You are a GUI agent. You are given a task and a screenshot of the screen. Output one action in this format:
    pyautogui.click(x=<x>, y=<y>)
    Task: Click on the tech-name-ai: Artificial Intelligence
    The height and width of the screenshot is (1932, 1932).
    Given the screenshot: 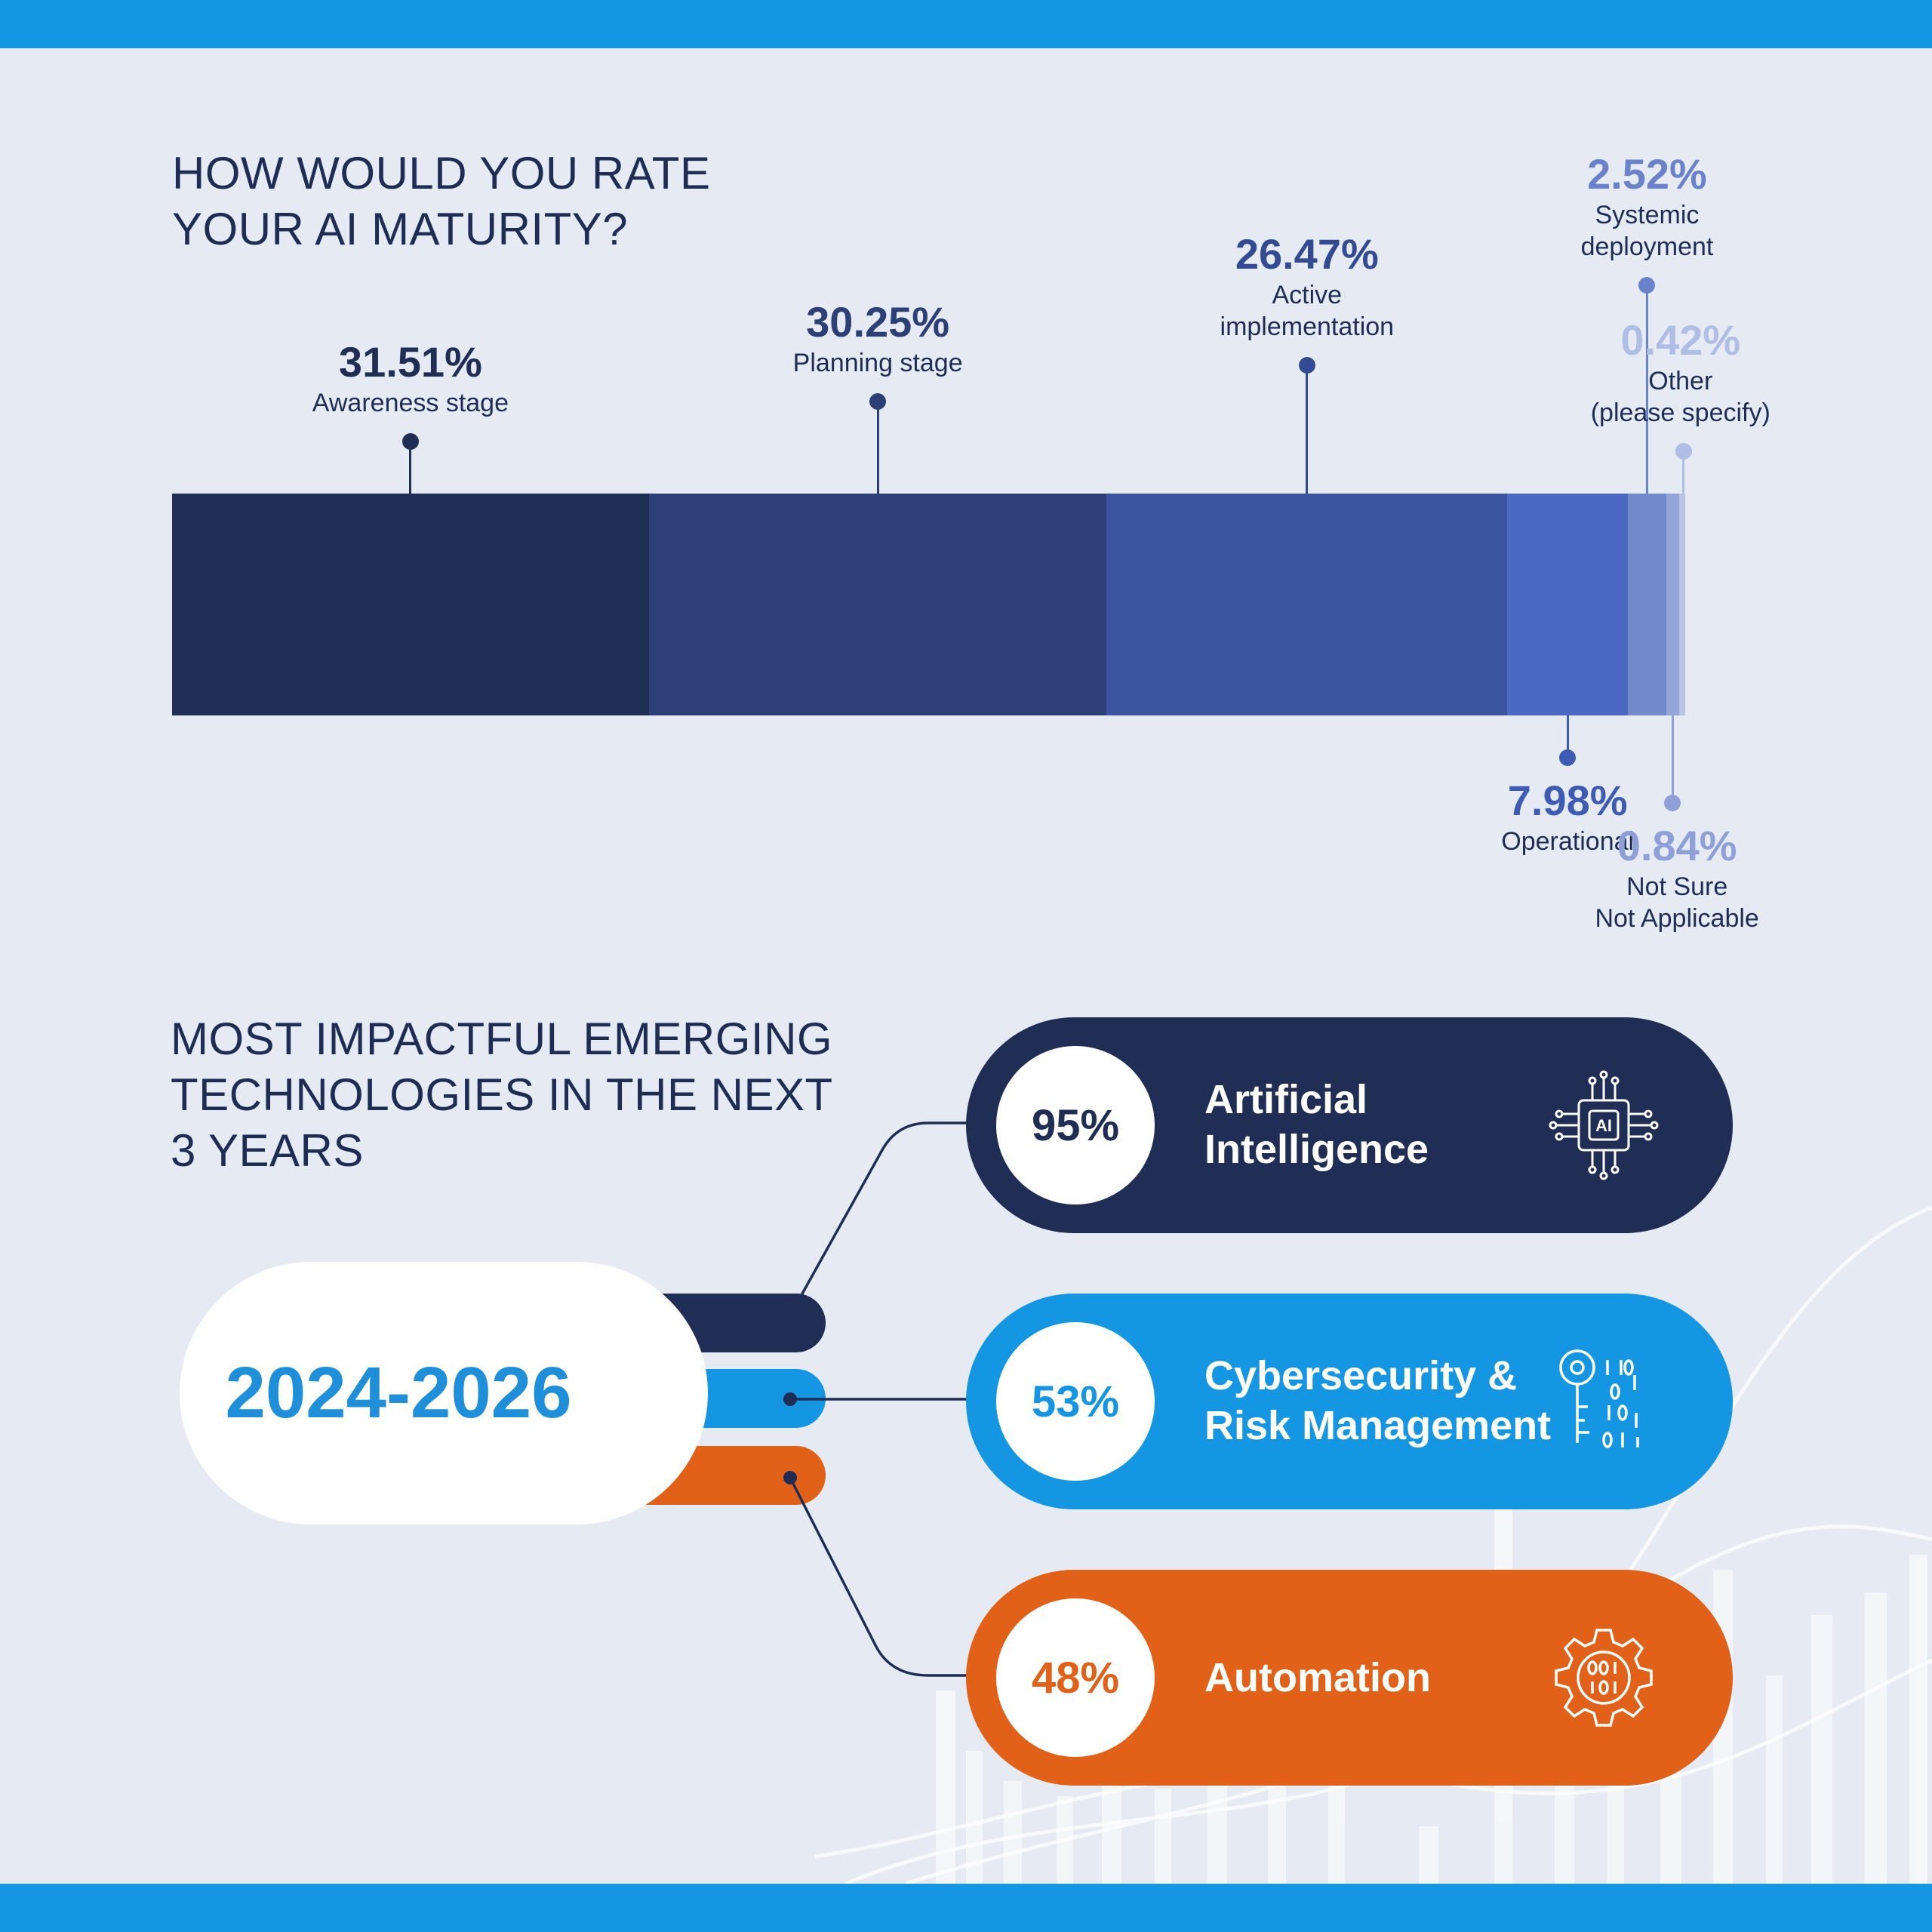 What is the action you would take?
    pyautogui.click(x=1316, y=1124)
    